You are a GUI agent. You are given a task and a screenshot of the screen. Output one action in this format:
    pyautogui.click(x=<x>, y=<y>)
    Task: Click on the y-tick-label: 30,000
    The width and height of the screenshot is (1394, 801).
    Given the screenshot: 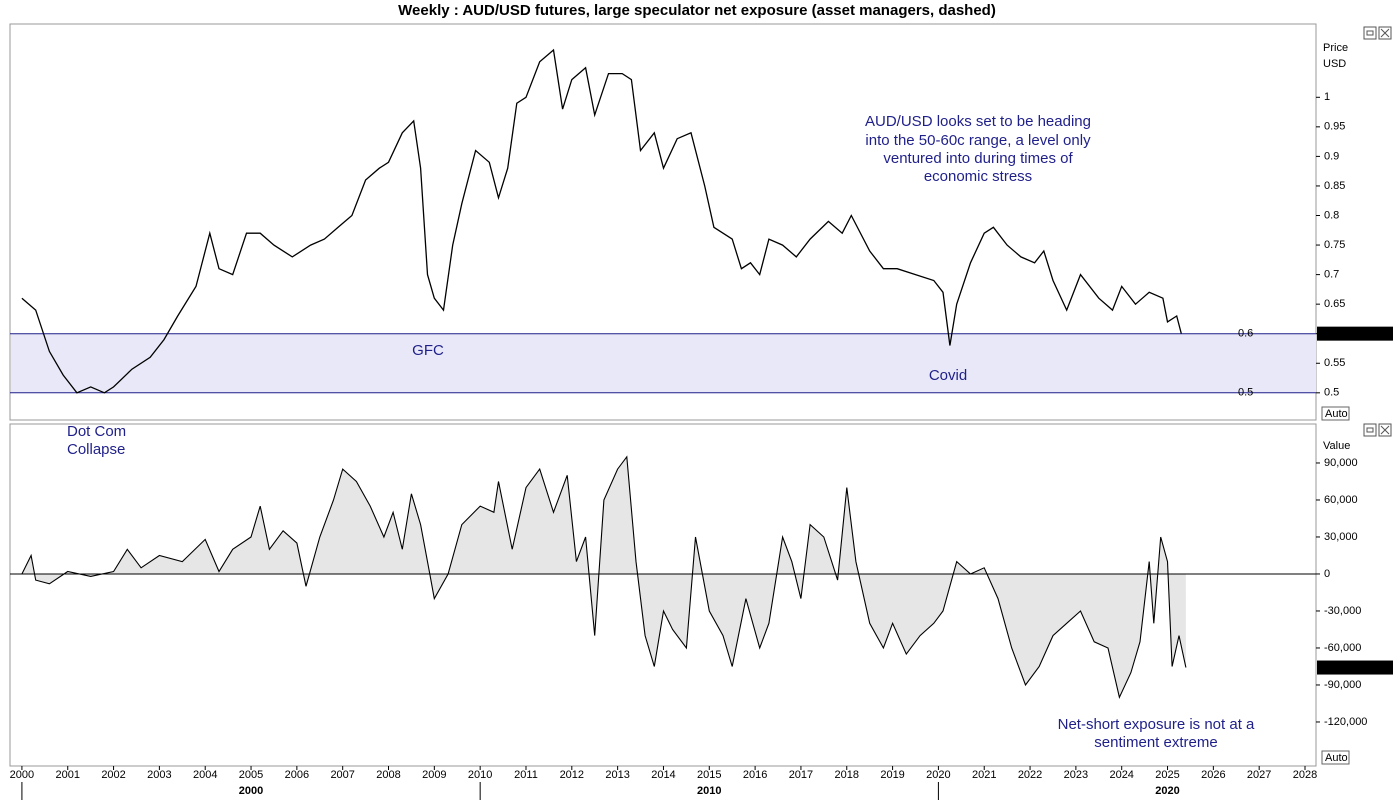 What is the action you would take?
    pyautogui.click(x=1341, y=537)
    